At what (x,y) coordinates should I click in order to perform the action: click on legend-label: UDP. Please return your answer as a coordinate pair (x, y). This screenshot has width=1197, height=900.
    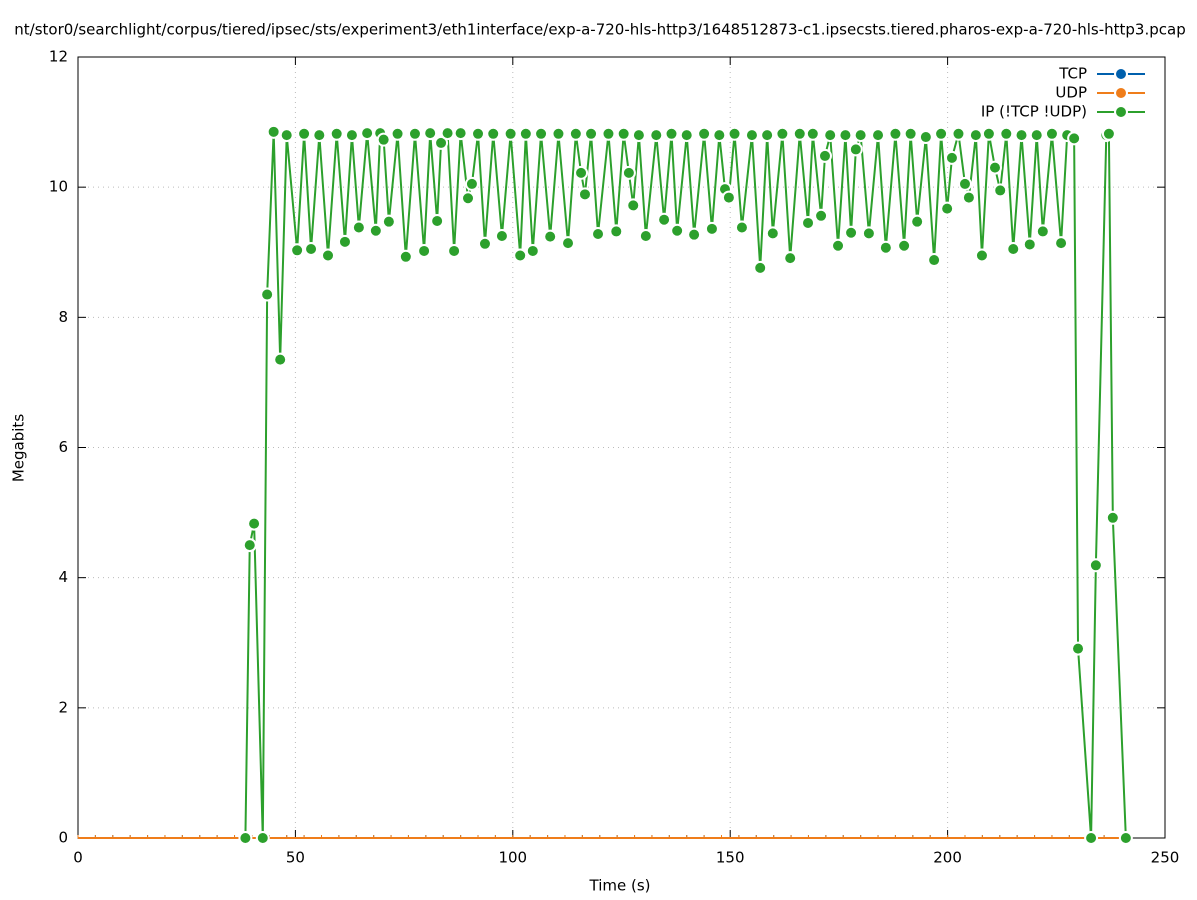
    Looking at the image, I should click on (1071, 93).